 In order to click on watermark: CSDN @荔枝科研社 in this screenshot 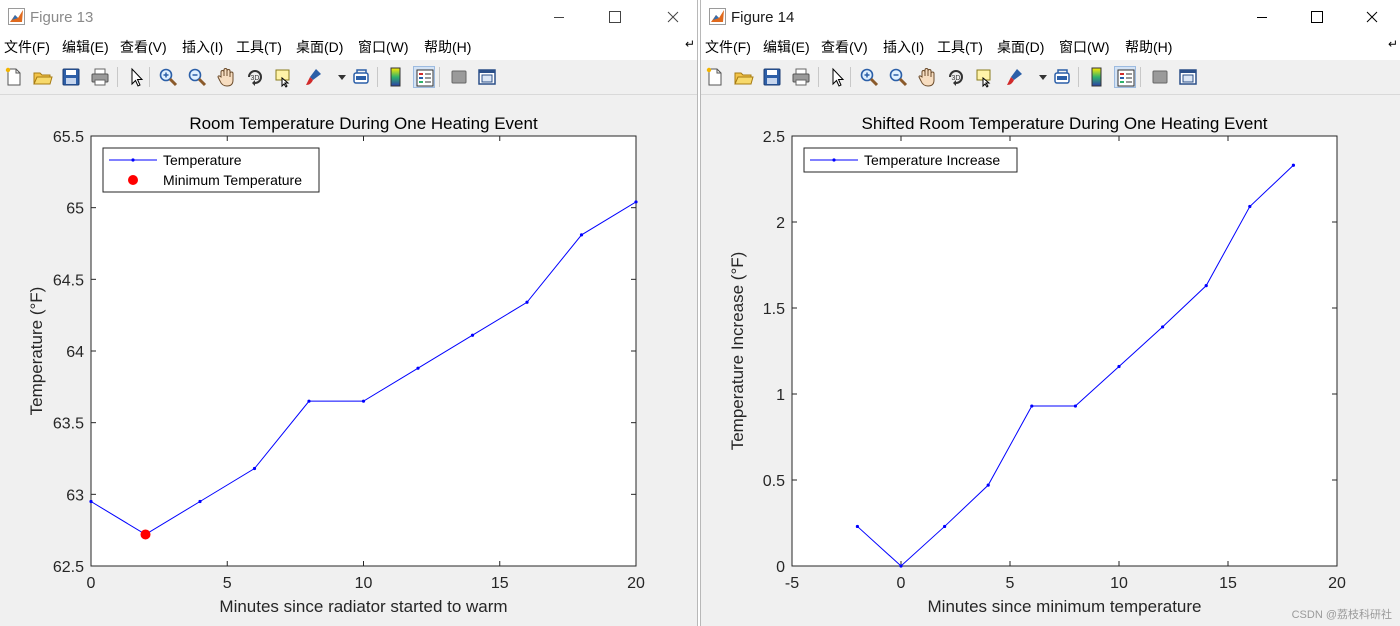, I will do `click(1341, 615)`.